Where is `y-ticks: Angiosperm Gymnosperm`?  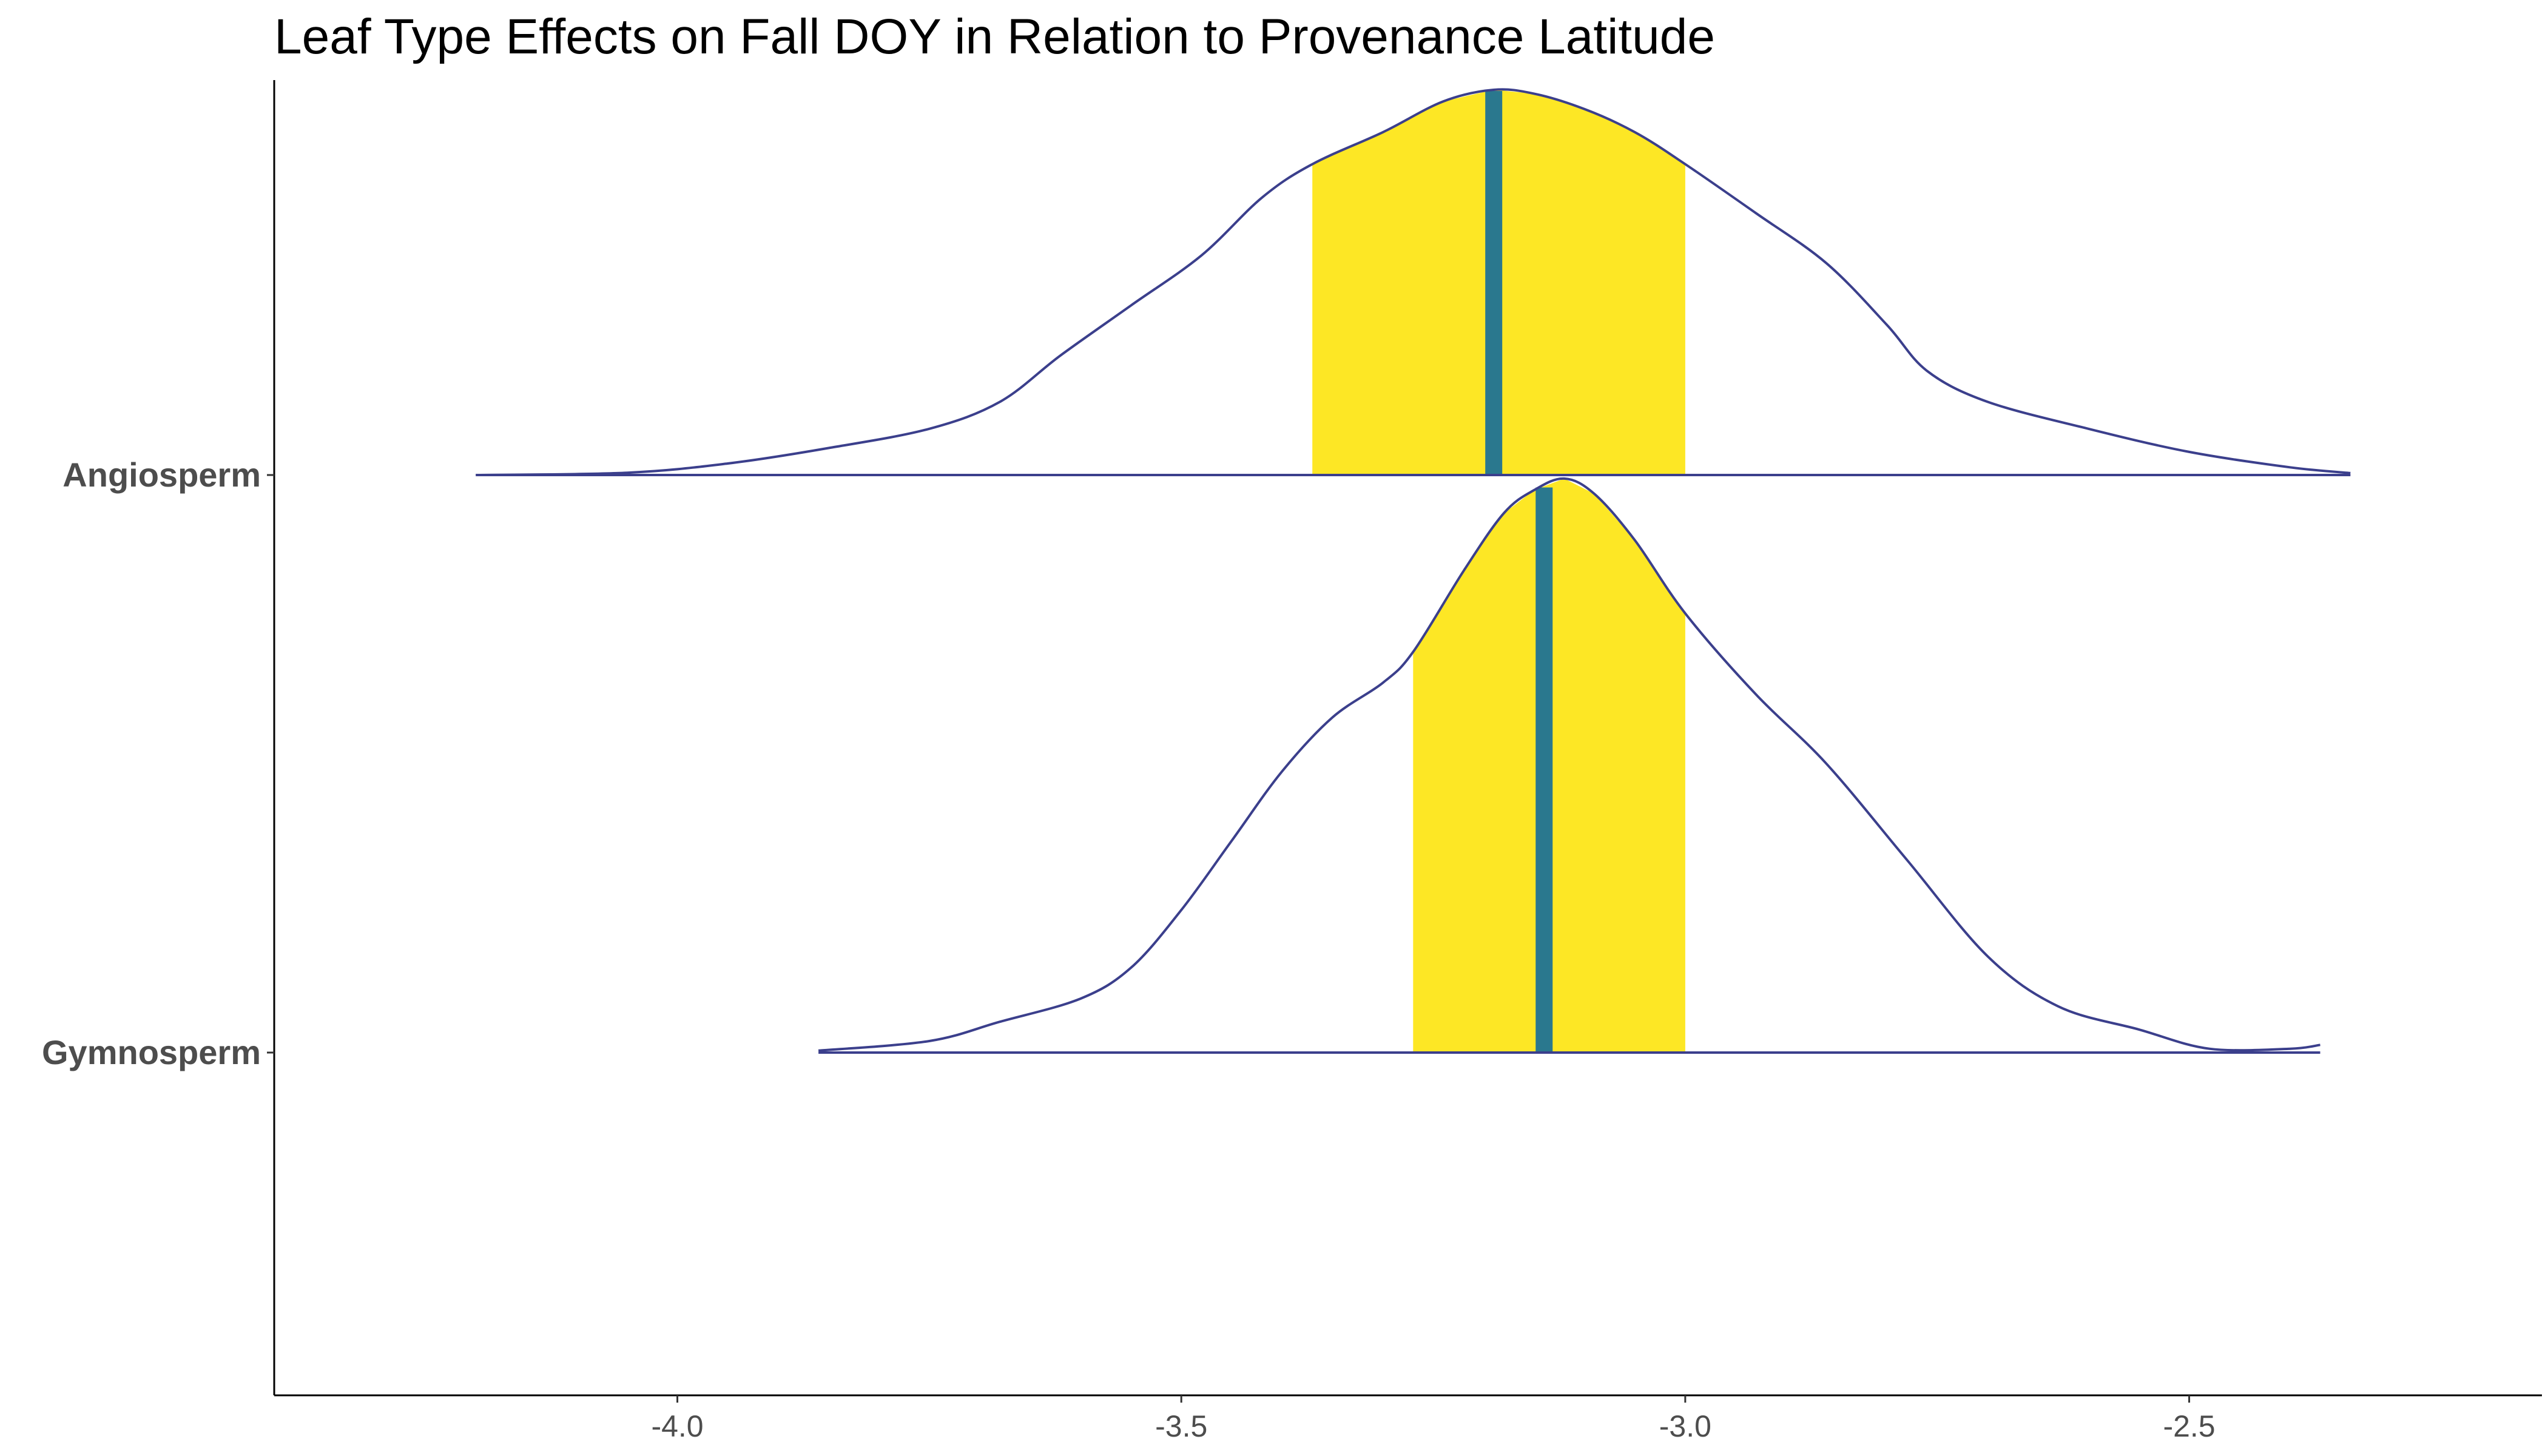
y-ticks: Angiosperm Gymnosperm is located at coordinates (158, 763).